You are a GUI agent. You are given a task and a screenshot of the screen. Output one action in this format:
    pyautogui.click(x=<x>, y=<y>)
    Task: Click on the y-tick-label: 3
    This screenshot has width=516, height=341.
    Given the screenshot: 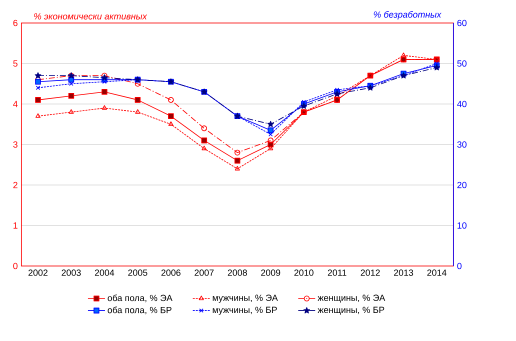 What is the action you would take?
    pyautogui.click(x=15, y=144)
    